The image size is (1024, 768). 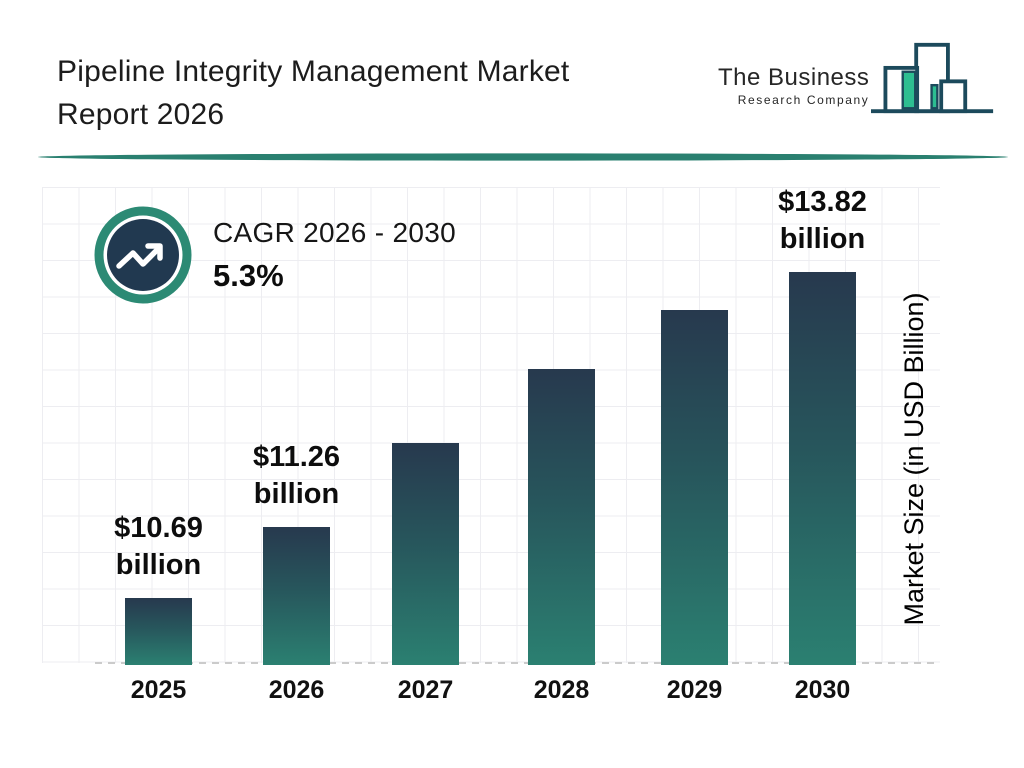 What do you see at coordinates (523, 157) in the screenshot?
I see `divider-line` at bounding box center [523, 157].